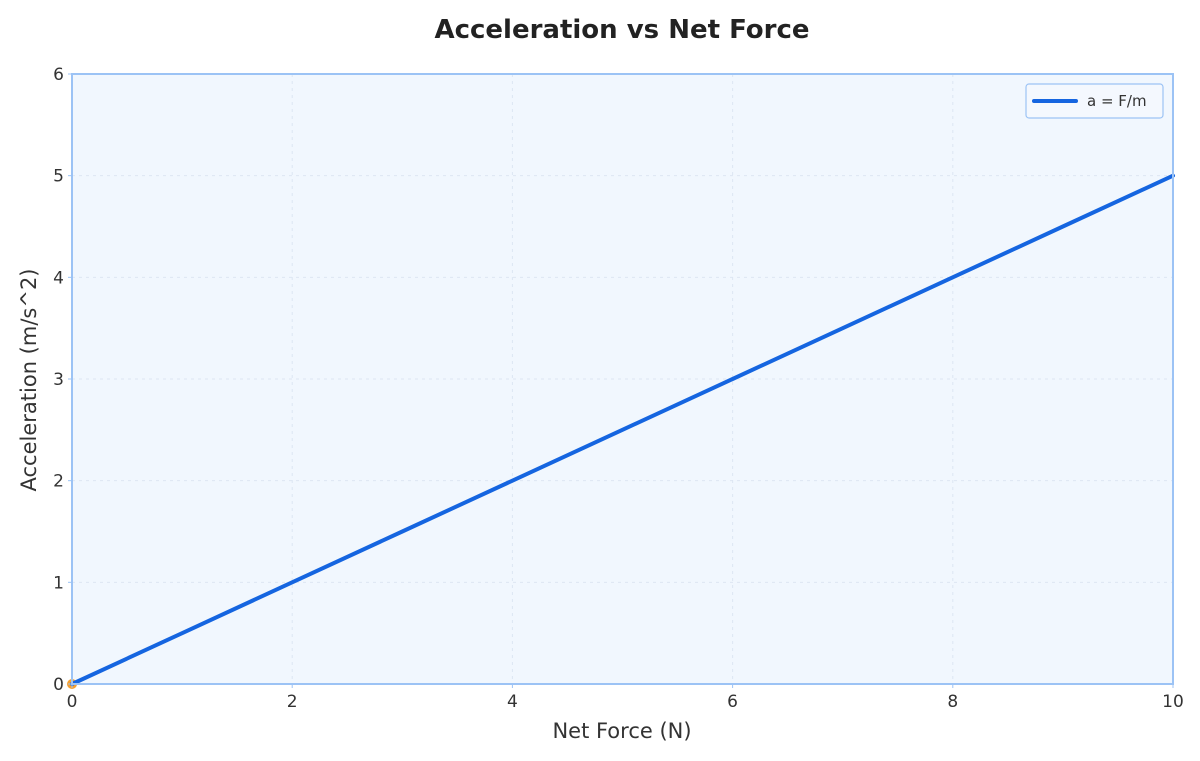  What do you see at coordinates (58, 177) in the screenshot?
I see `y-tick-label: 5` at bounding box center [58, 177].